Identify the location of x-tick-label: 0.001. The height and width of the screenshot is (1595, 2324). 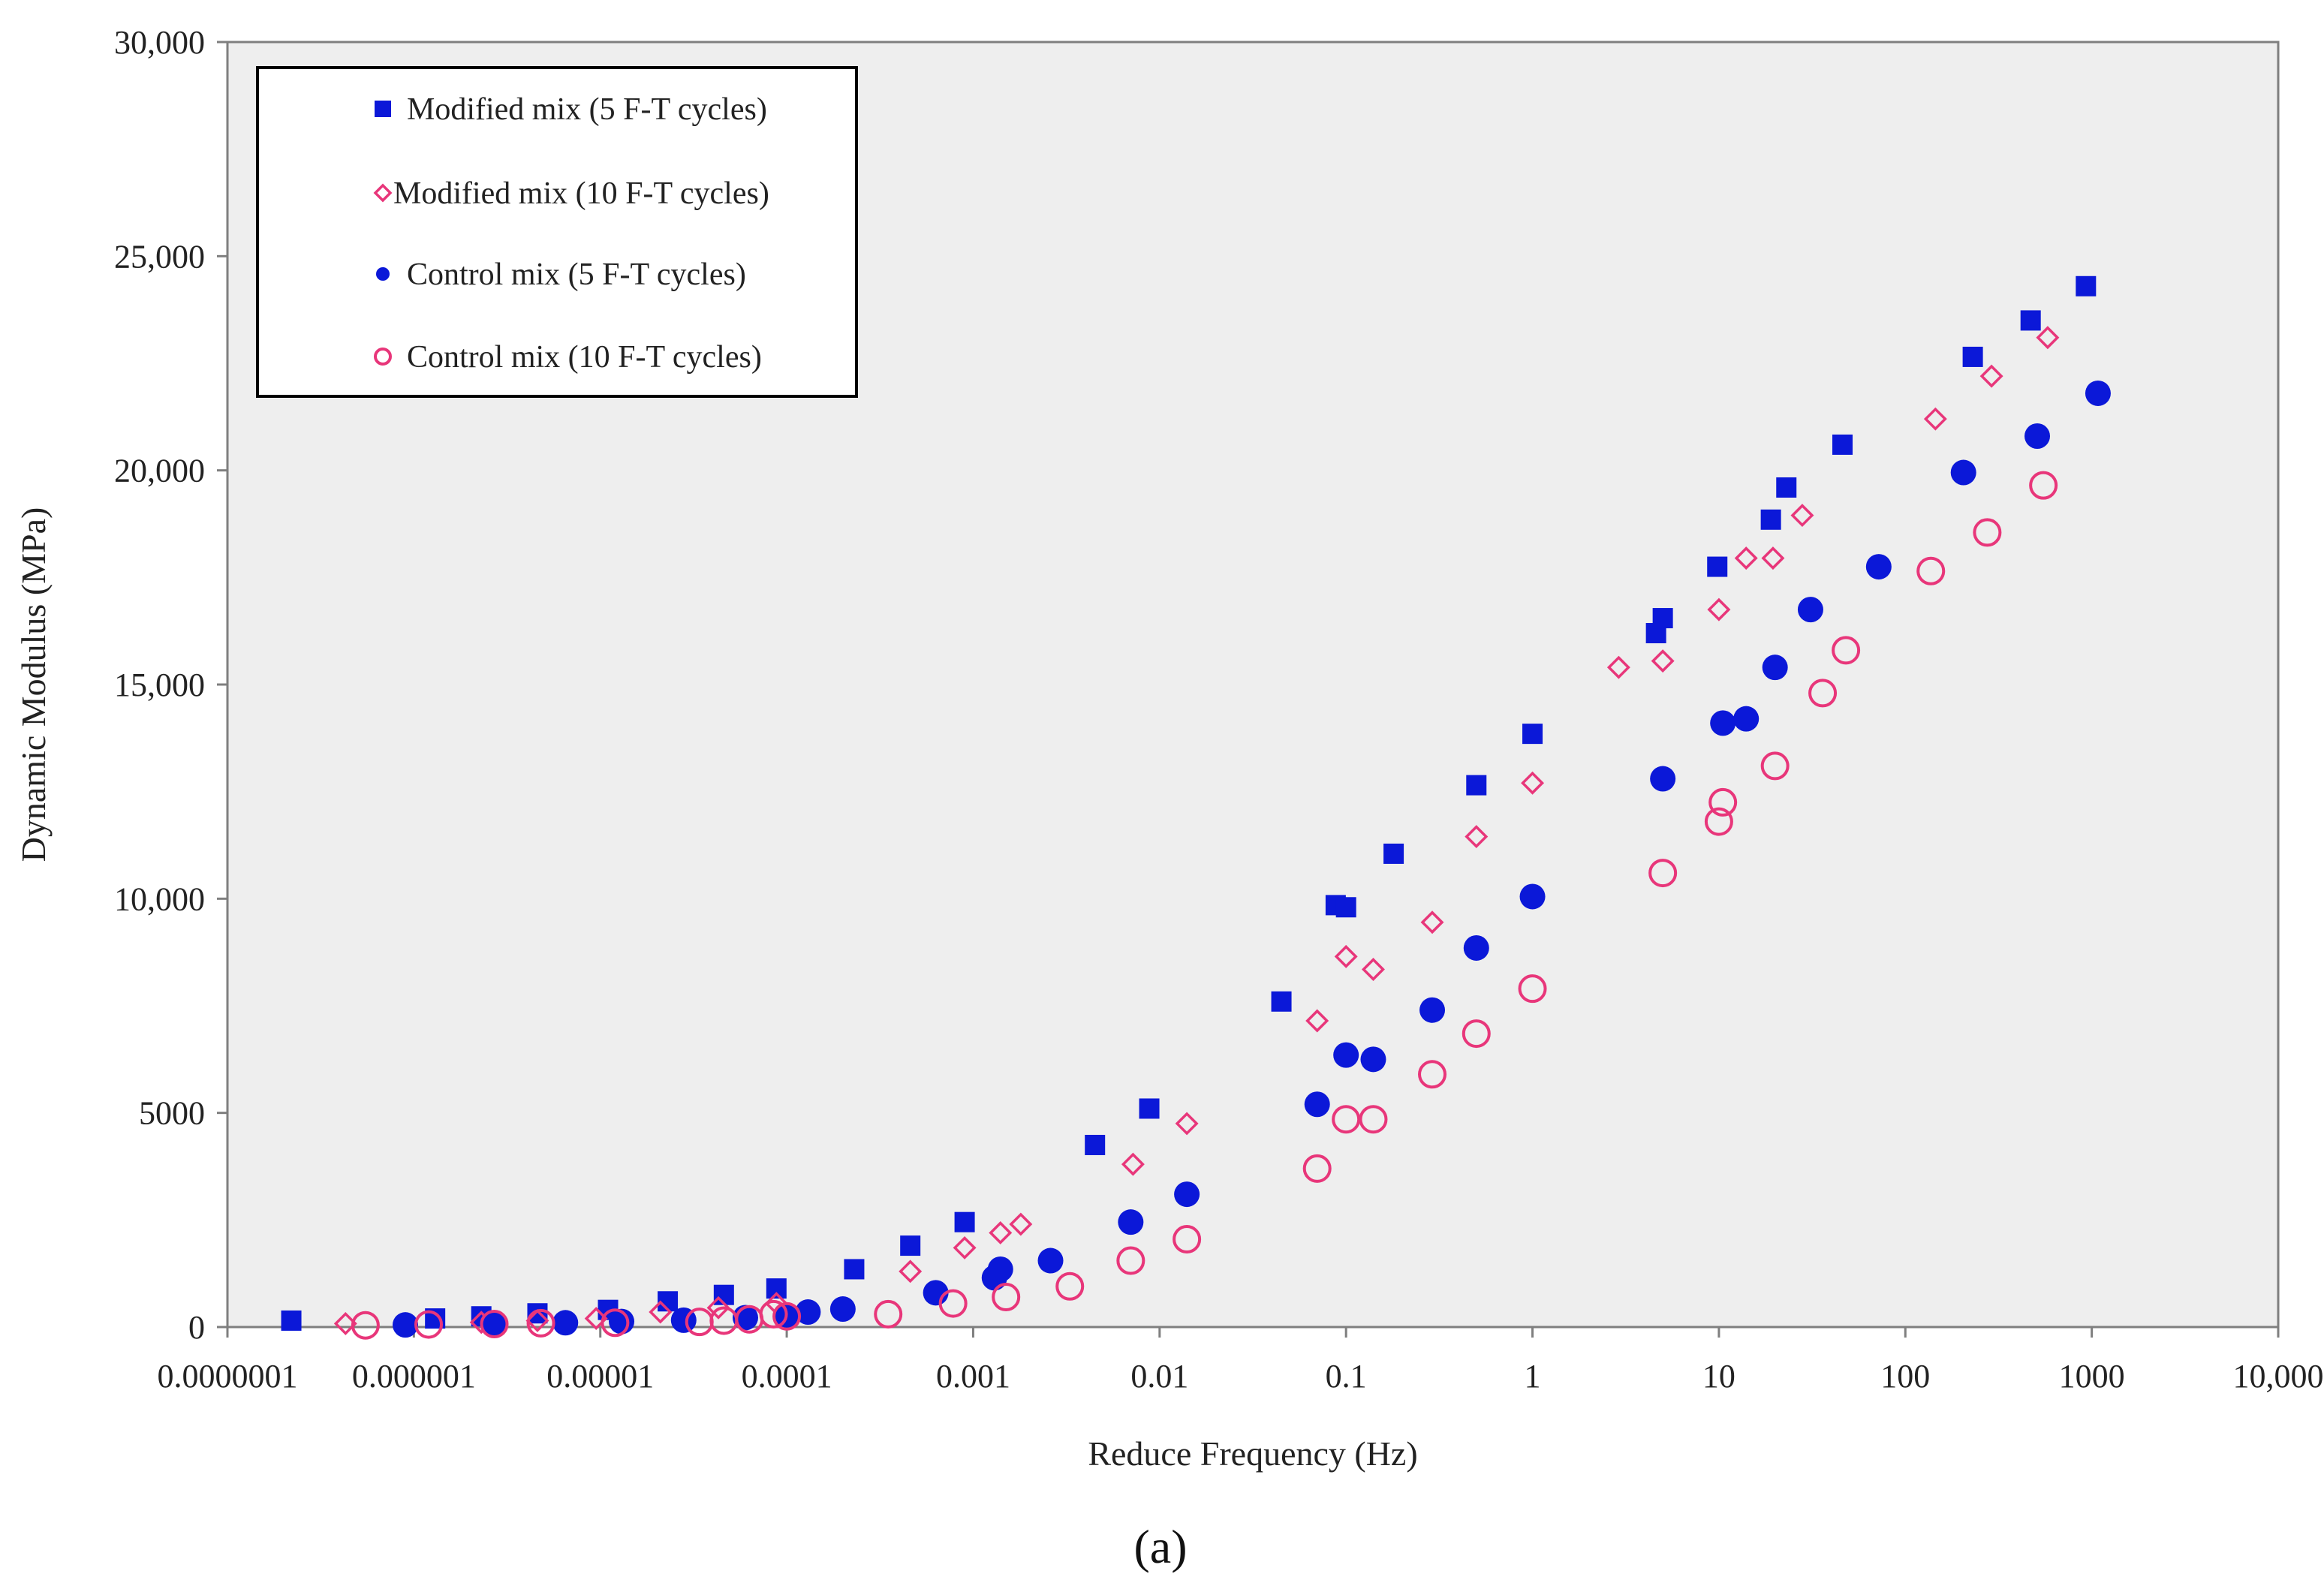
(973, 1376).